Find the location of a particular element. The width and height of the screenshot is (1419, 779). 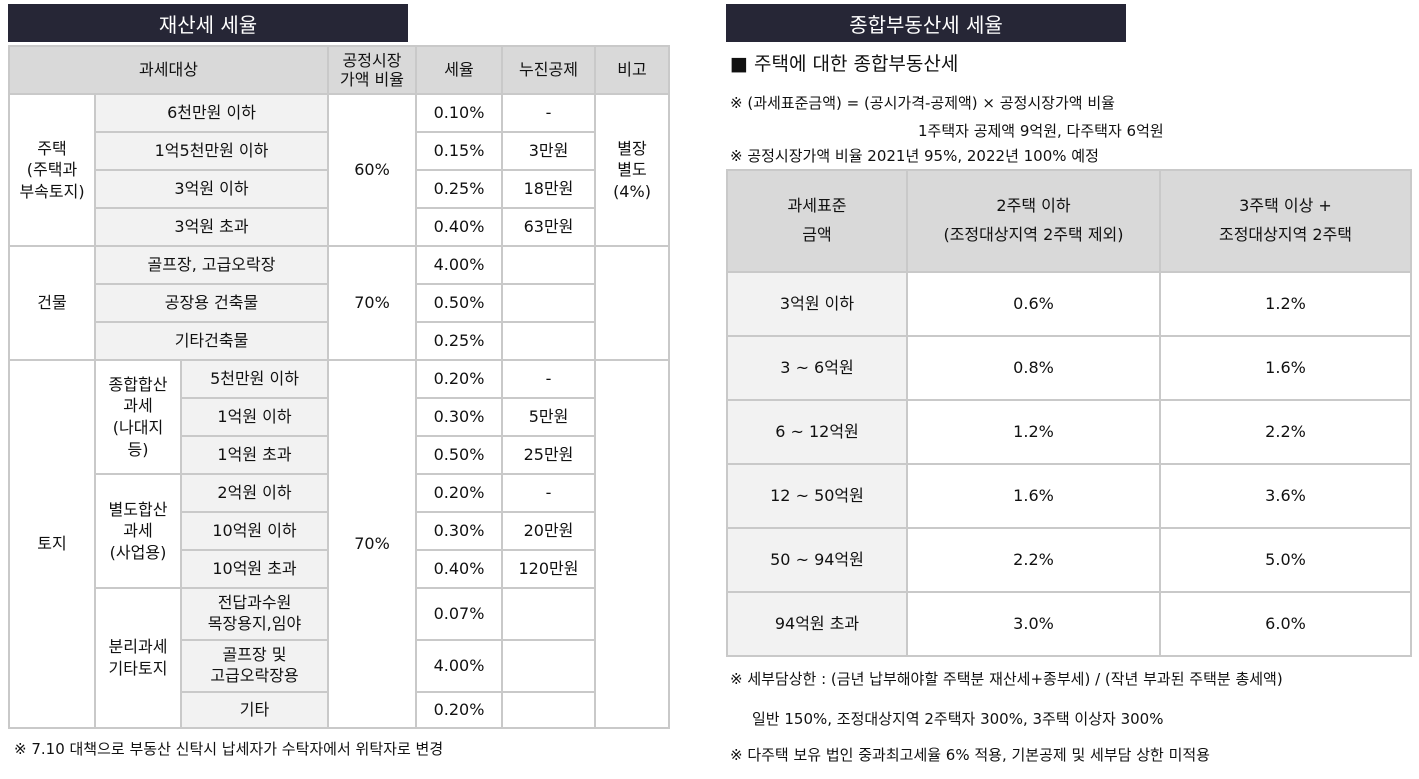

land-combined-sub: 종합합산 과세 (나대지 등) is located at coordinates (138, 417).